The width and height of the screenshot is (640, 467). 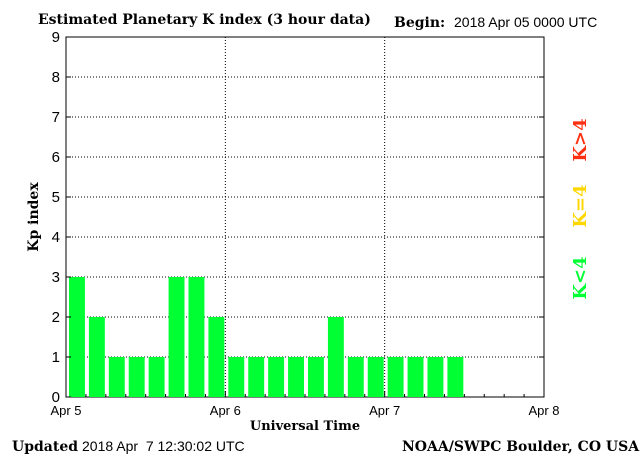 I want to click on x-tick-label: Apr 7, so click(x=384, y=410).